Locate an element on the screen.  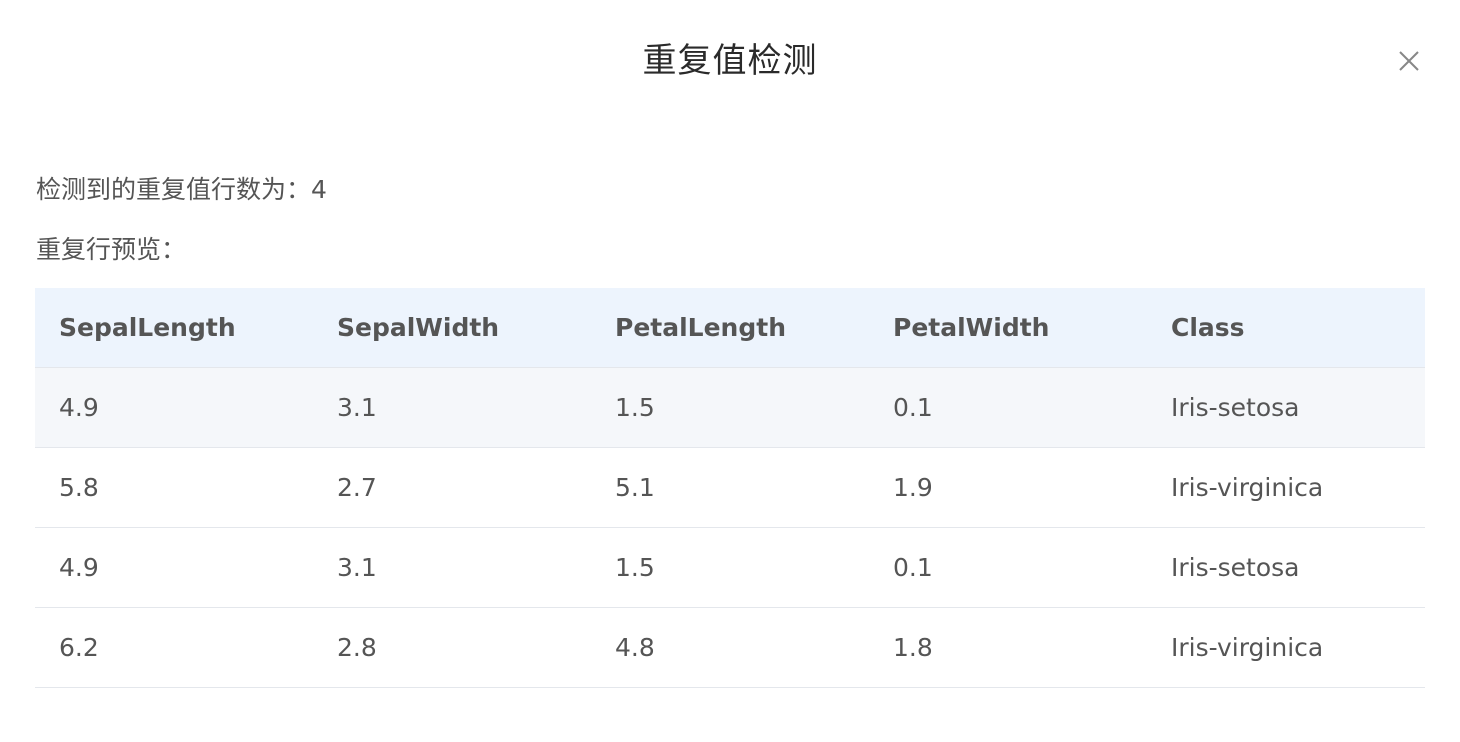
table-cell: 5.1 is located at coordinates (730, 487).